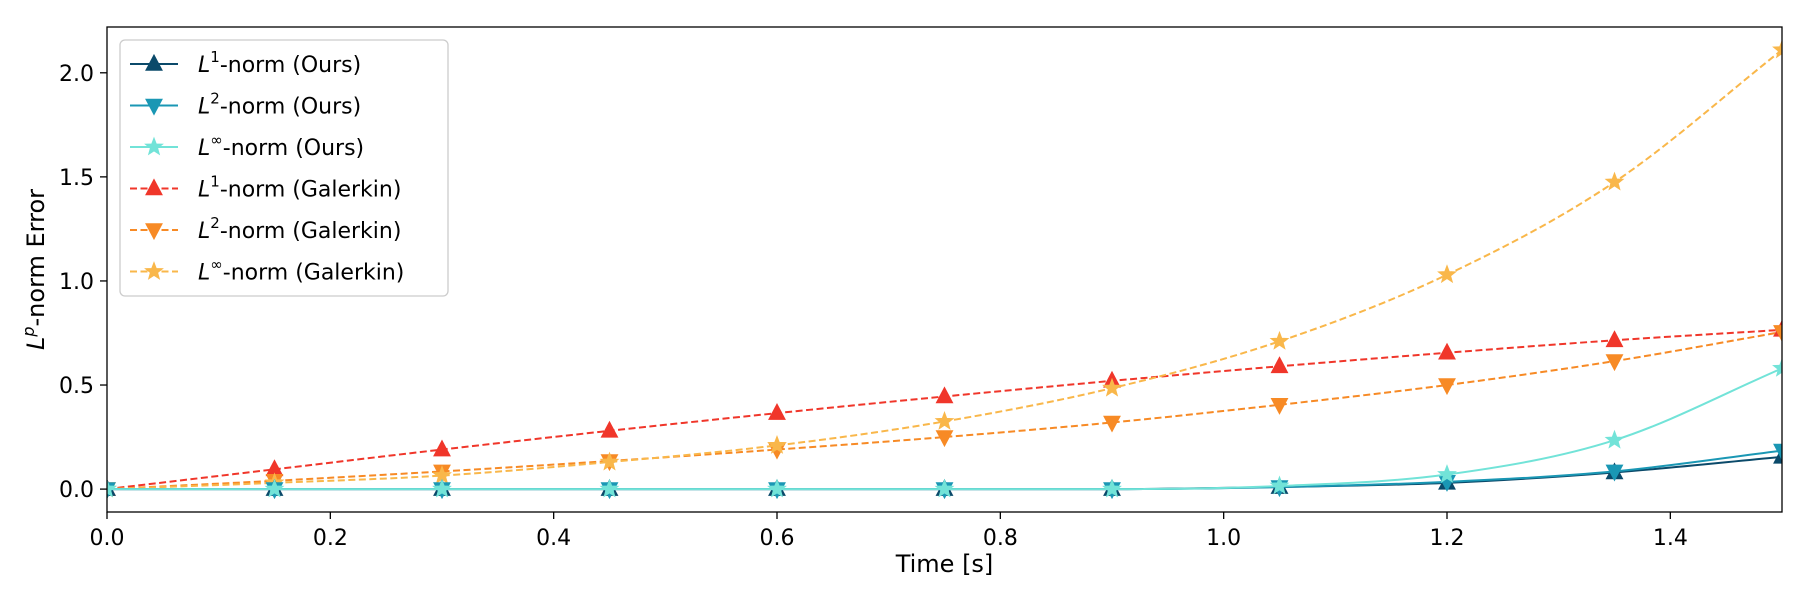  Describe the element at coordinates (553, 538) in the screenshot. I see `x-tick-label: 0.4` at that location.